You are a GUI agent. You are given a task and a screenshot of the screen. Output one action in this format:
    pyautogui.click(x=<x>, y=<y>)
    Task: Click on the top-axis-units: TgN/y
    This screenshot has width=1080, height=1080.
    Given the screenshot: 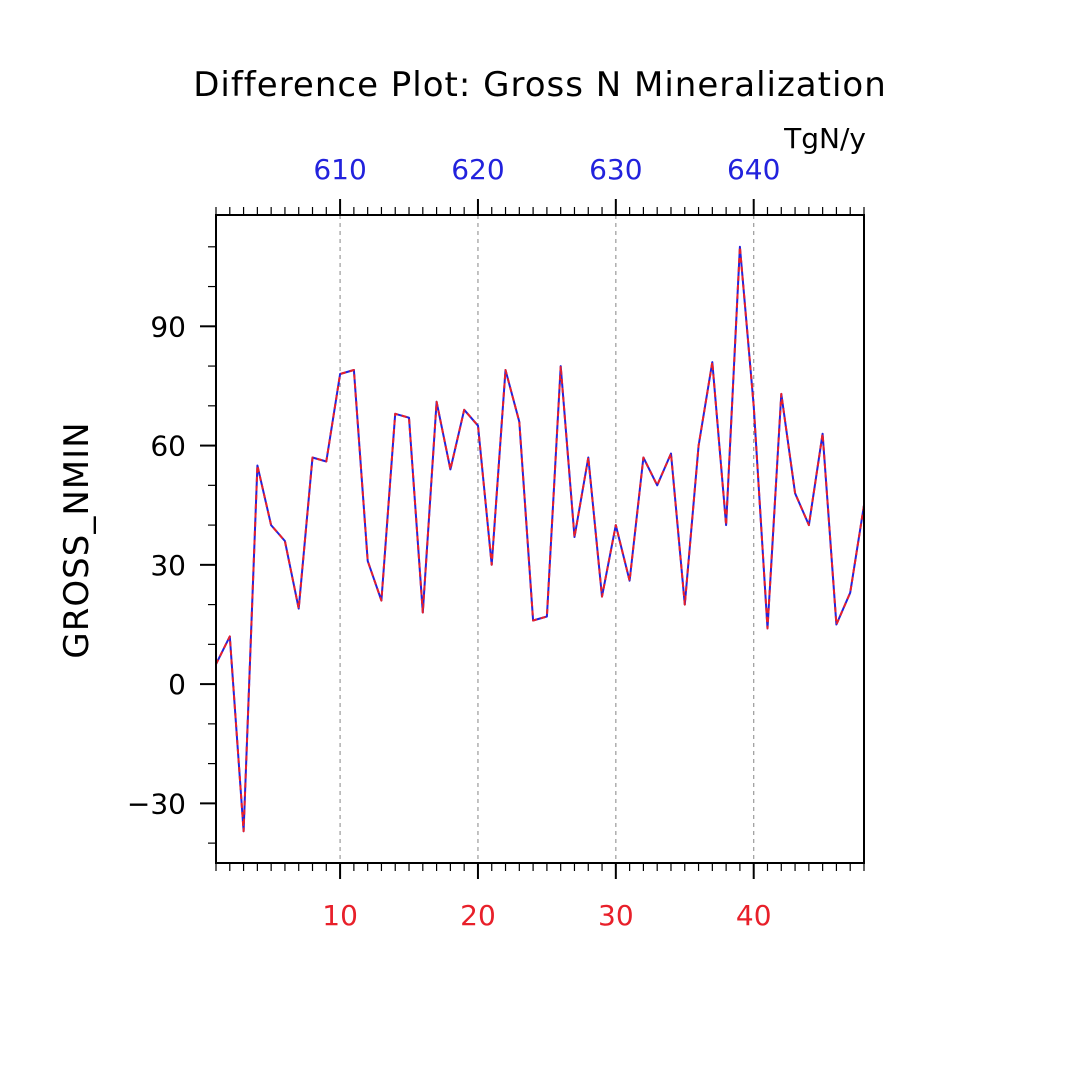 What is the action you would take?
    pyautogui.click(x=824, y=138)
    